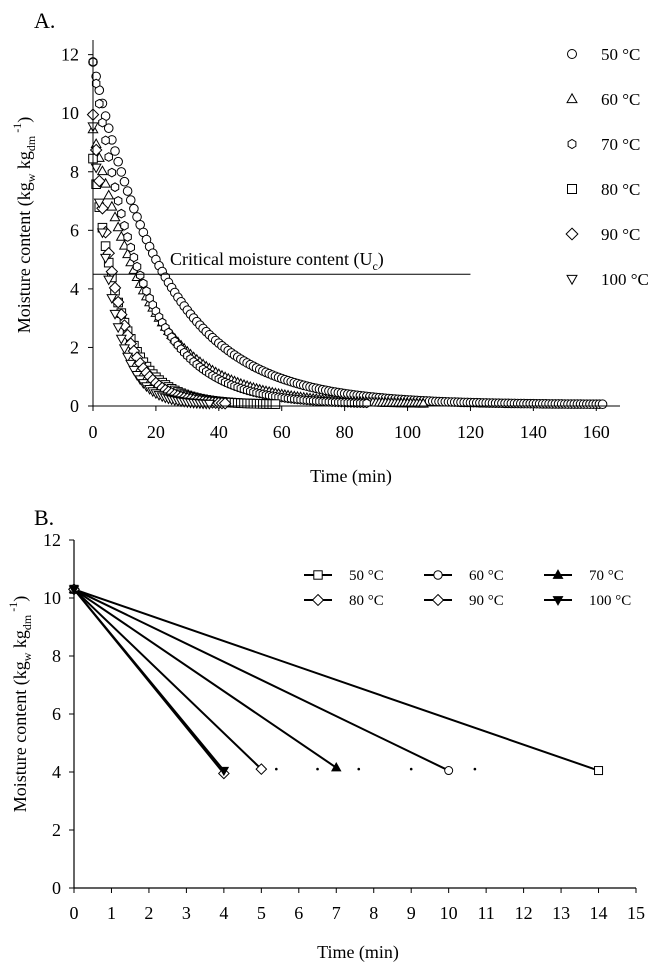 This screenshot has width=658, height=968. What do you see at coordinates (74, 347) in the screenshot?
I see `panel-a-y-tick-label: 2` at bounding box center [74, 347].